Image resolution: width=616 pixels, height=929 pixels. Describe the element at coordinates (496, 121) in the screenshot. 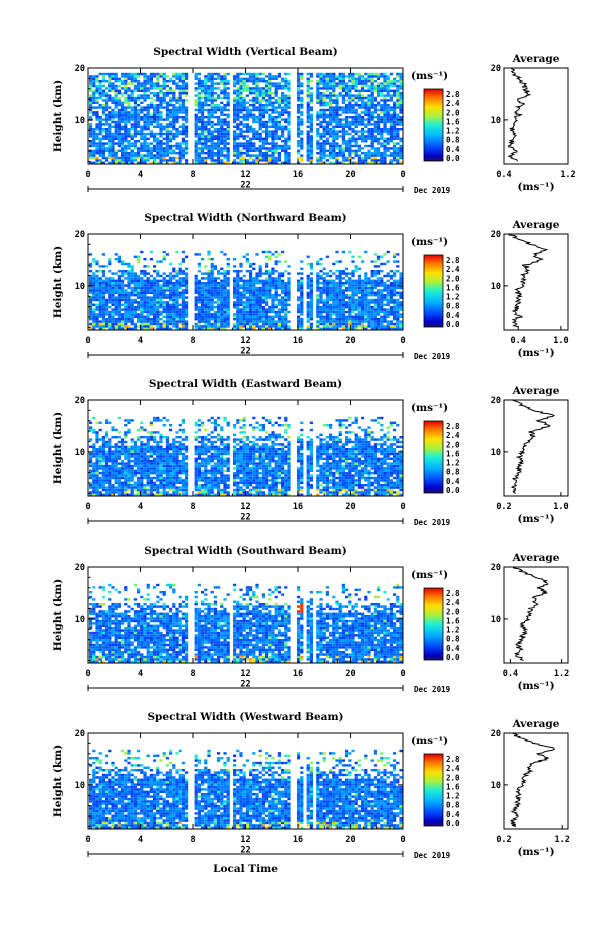

I see `average-y-tick-label: 10` at that location.